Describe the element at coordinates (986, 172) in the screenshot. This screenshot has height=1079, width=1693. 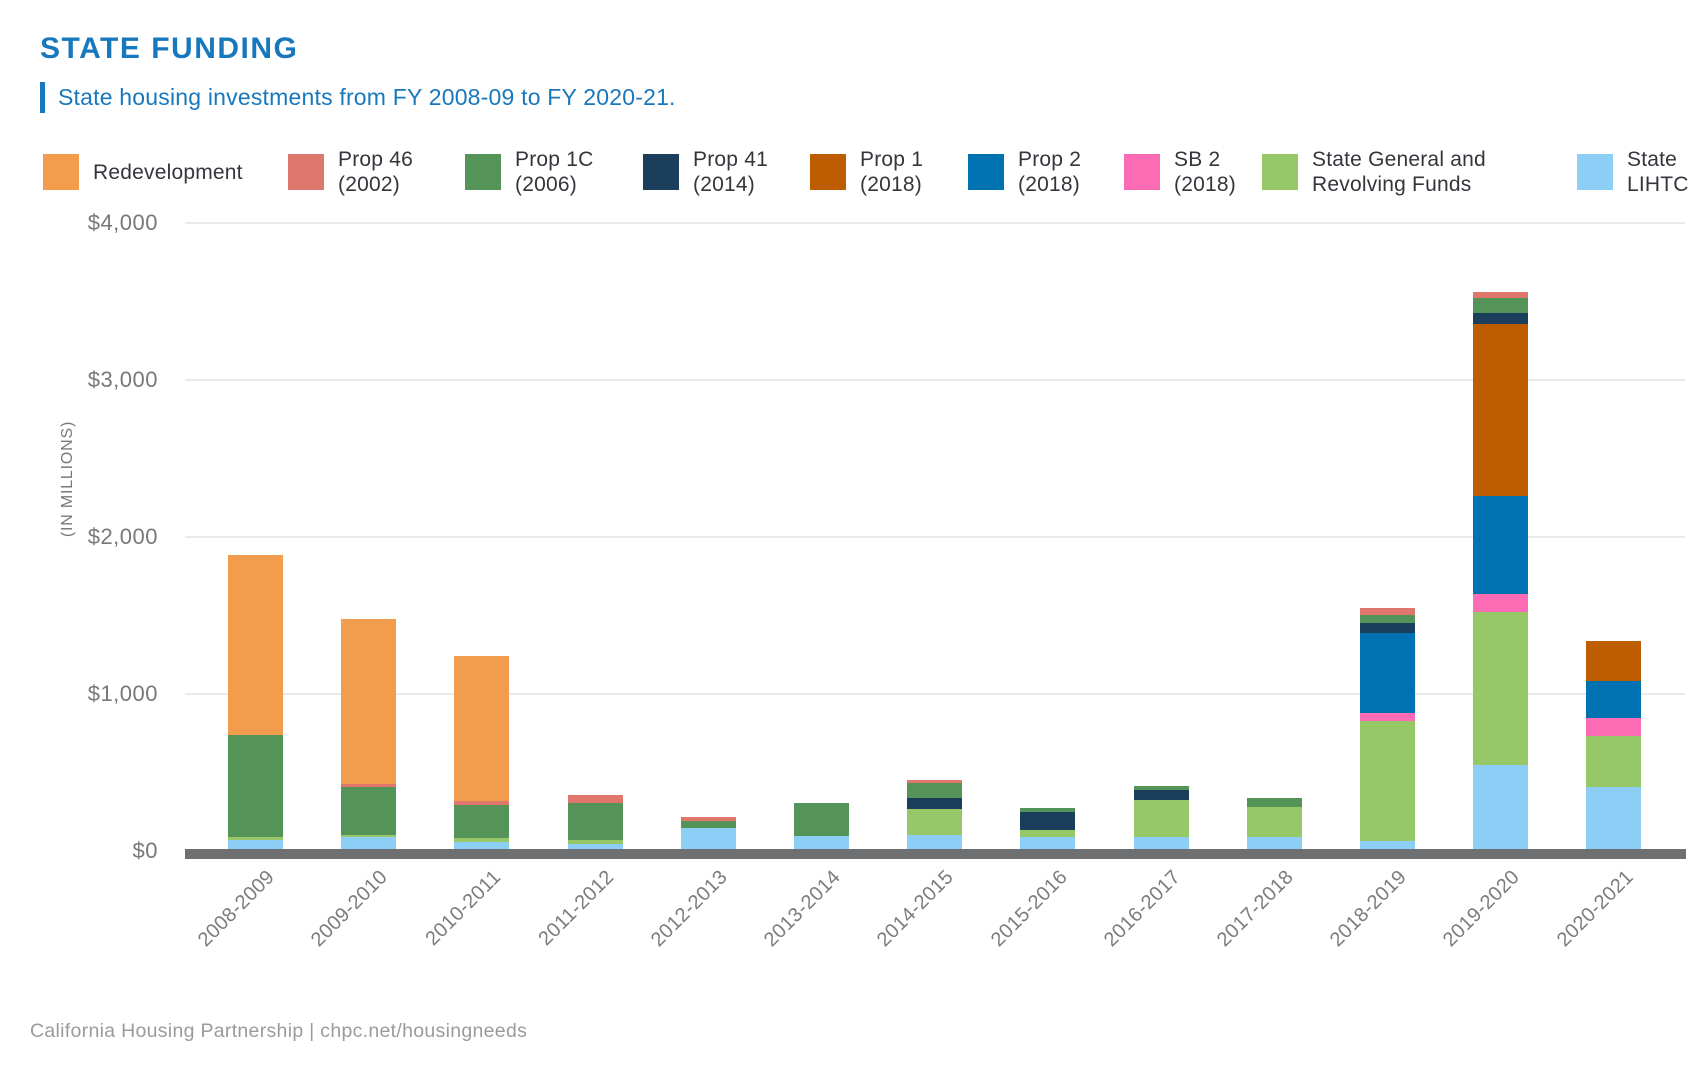
I see `legend-swatch-prop2` at that location.